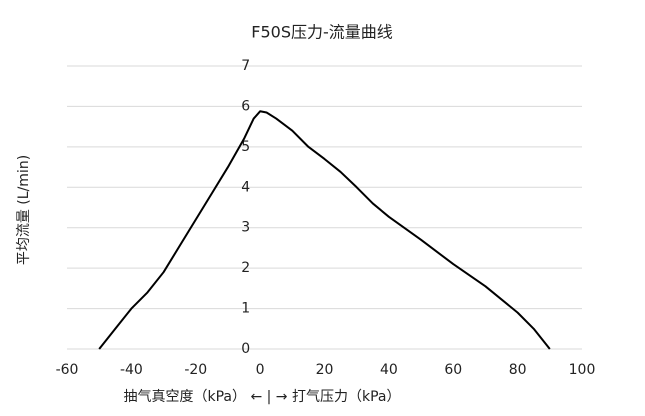 The height and width of the screenshot is (416, 645). I want to click on x-tick-label: 100, so click(582, 370).